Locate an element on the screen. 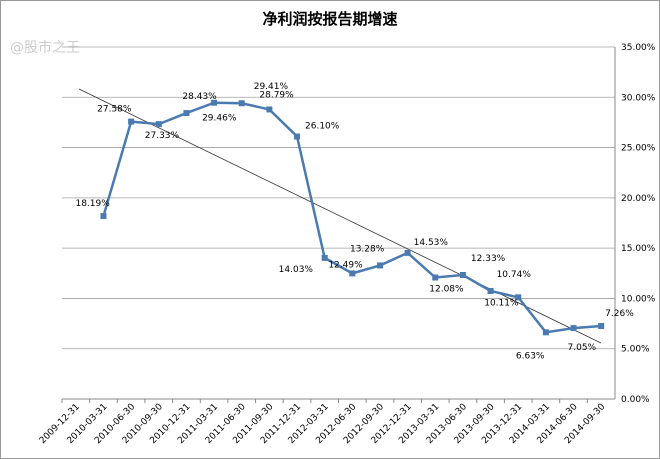  y-tick-label: 20.00% is located at coordinates (638, 199).